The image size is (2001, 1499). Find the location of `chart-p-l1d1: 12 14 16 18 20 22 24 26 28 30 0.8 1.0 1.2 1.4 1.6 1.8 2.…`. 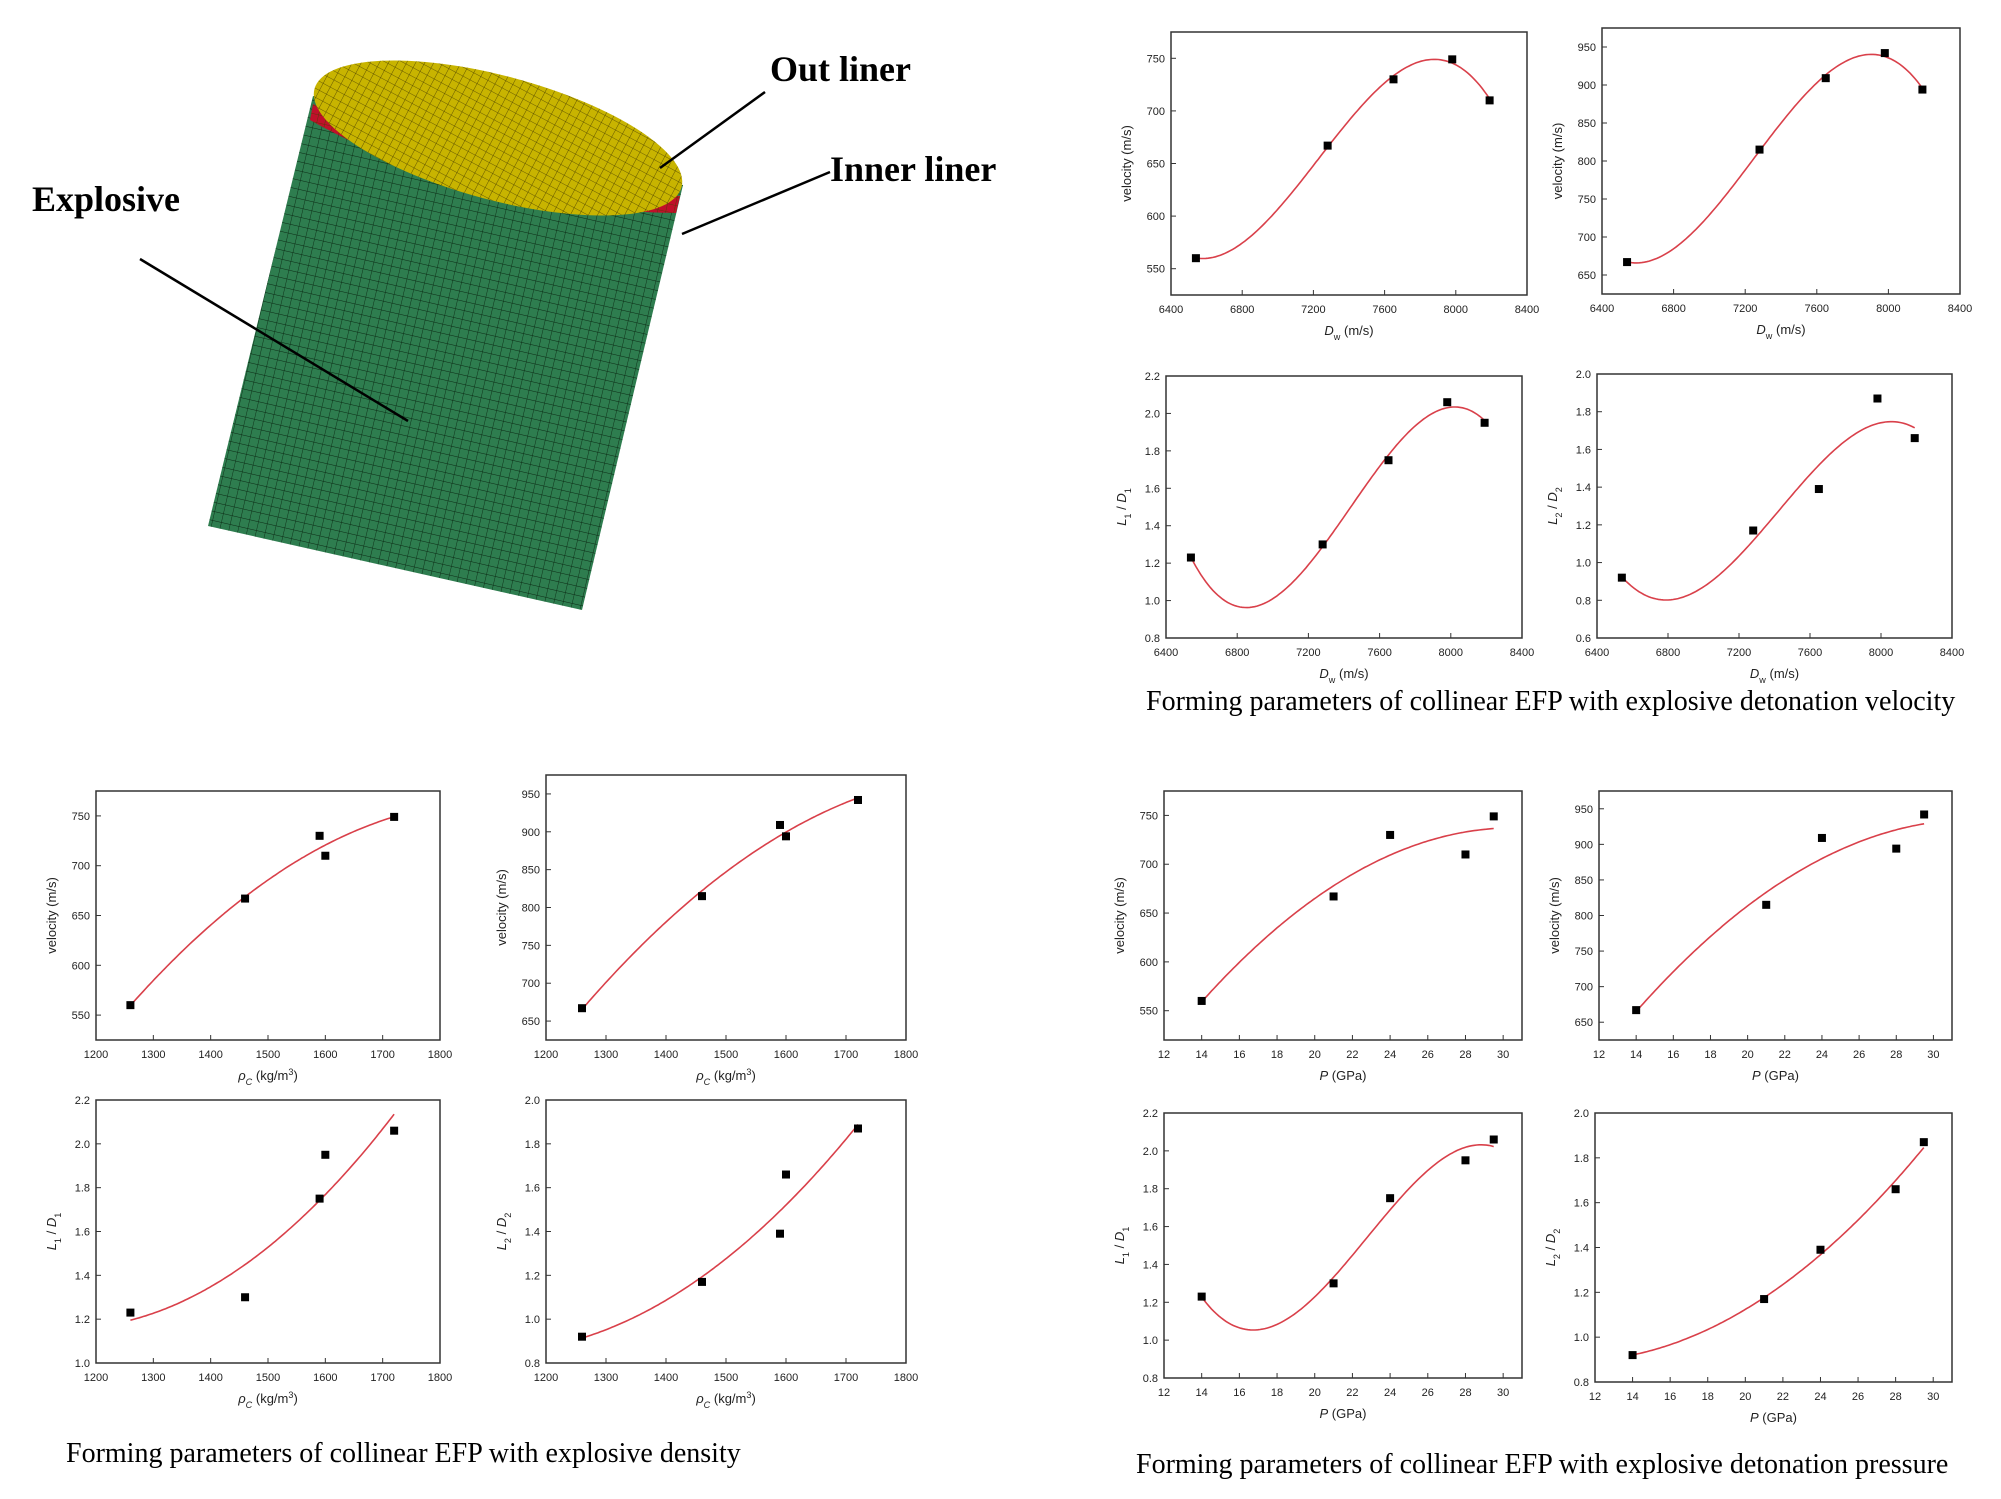

chart-p-l1d1: 12 14 16 18 20 22 24 26 28 30 0.8 1.0 1.2 1.4 1.6 1.8 2.… is located at coordinates (1317, 1264).